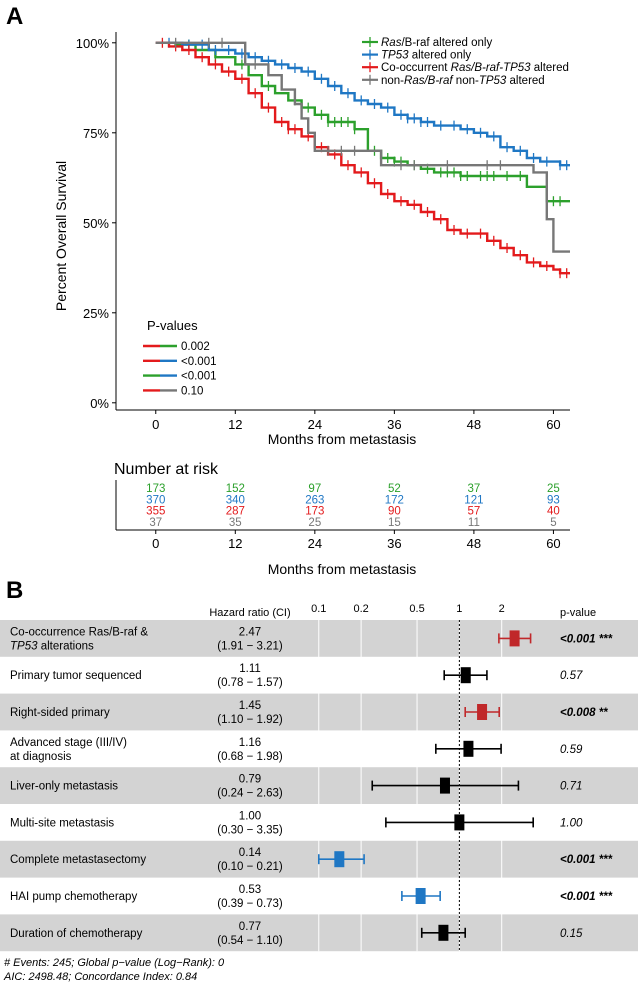 This screenshot has width=638, height=985. I want to click on risk-count: 37, so click(473, 489).